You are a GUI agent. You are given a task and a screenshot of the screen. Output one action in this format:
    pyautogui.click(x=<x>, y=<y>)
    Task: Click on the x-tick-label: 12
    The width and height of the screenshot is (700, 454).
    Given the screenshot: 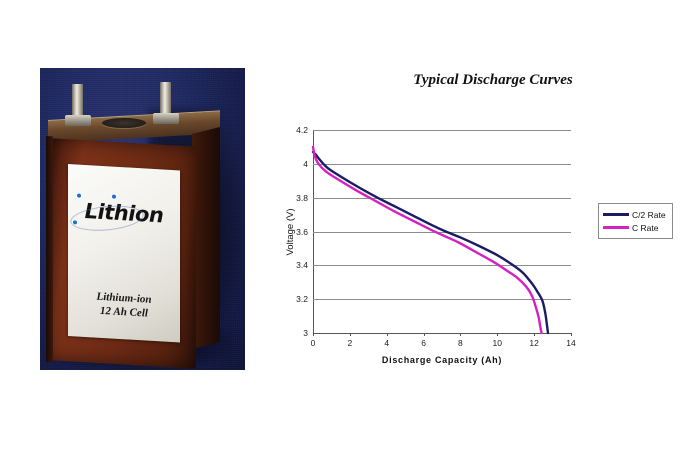 What is the action you would take?
    pyautogui.click(x=534, y=343)
    